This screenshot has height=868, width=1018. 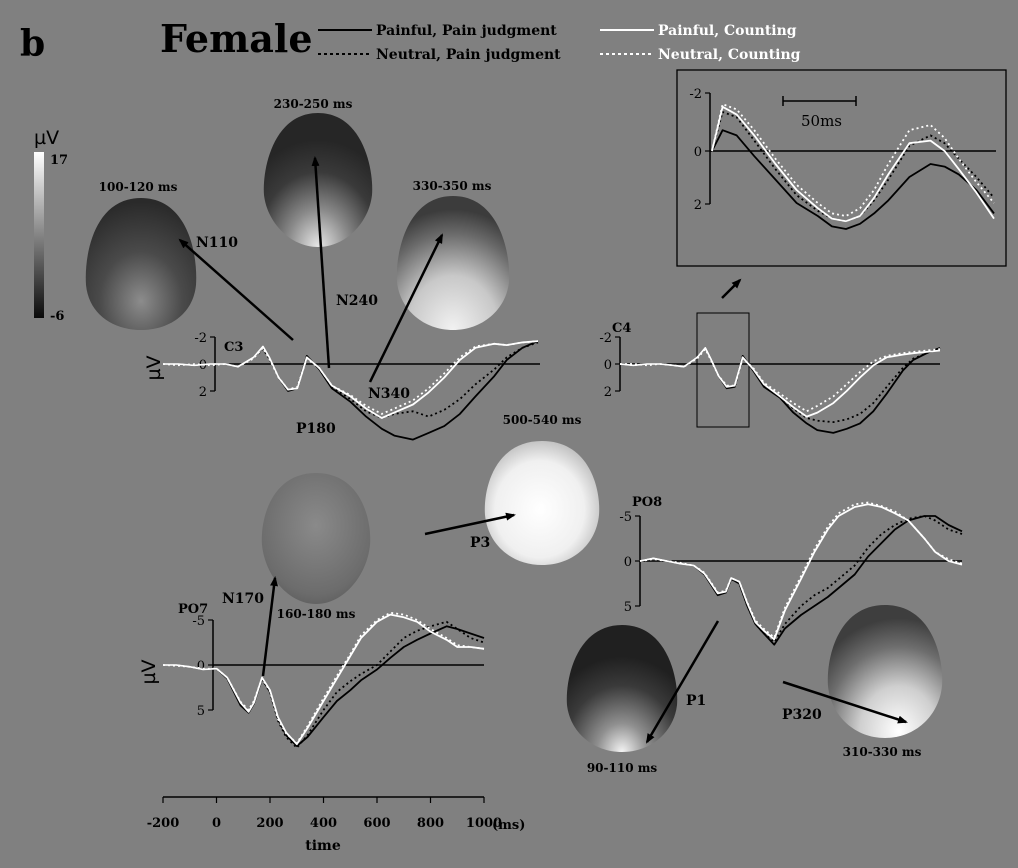 What do you see at coordinates (415, 836) in the screenshot?
I see `time-axis: (ms) time` at bounding box center [415, 836].